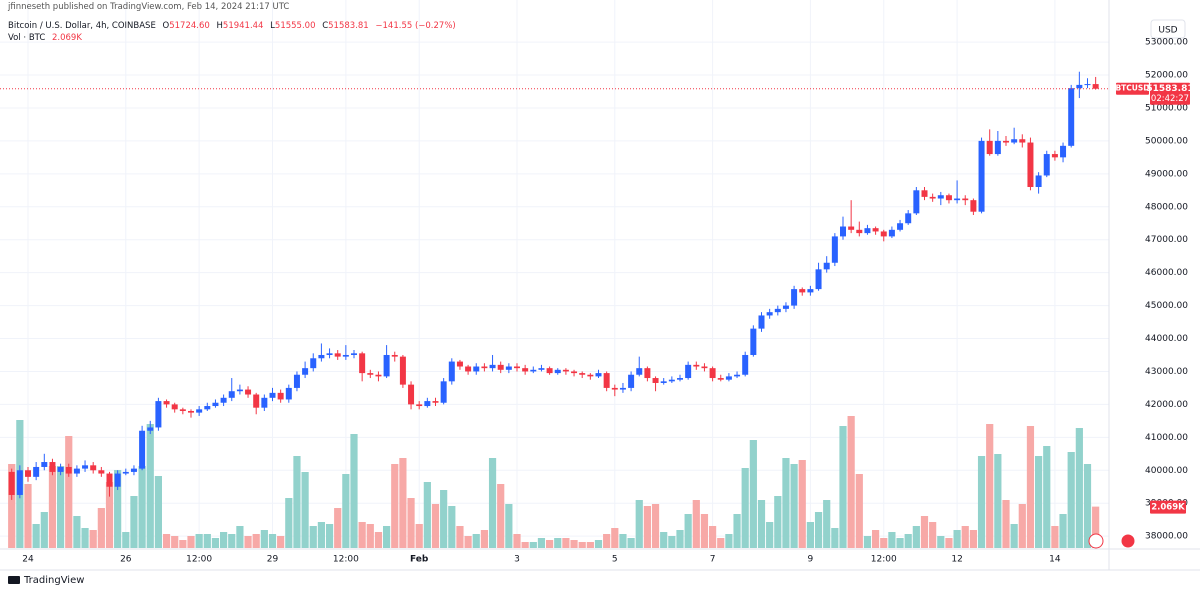  What do you see at coordinates (811, 560) in the screenshot?
I see `x-tick-label: 9` at bounding box center [811, 560].